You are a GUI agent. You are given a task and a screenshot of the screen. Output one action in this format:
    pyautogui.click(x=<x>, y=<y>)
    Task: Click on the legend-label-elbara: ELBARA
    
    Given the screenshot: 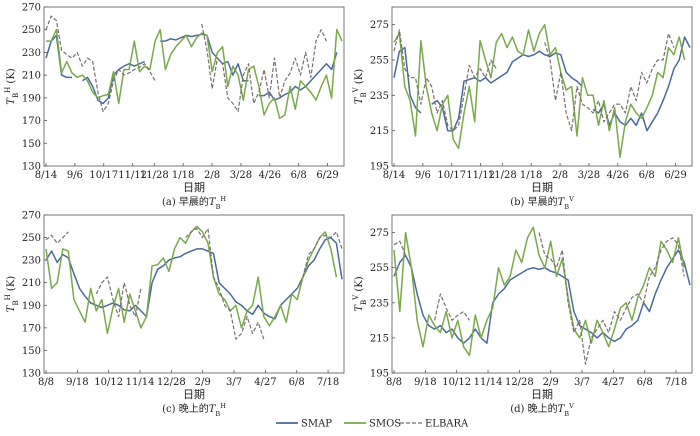 What is the action you would take?
    pyautogui.click(x=447, y=424)
    